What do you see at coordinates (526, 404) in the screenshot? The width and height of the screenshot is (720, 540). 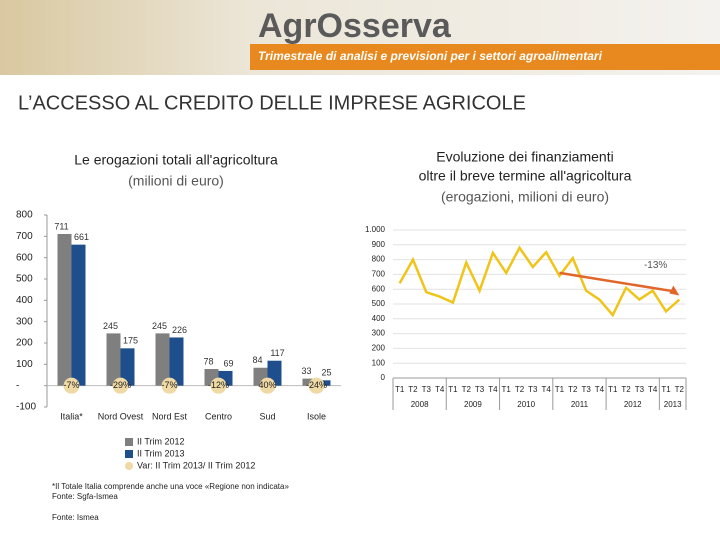 I see `group-label: 2010` at bounding box center [526, 404].